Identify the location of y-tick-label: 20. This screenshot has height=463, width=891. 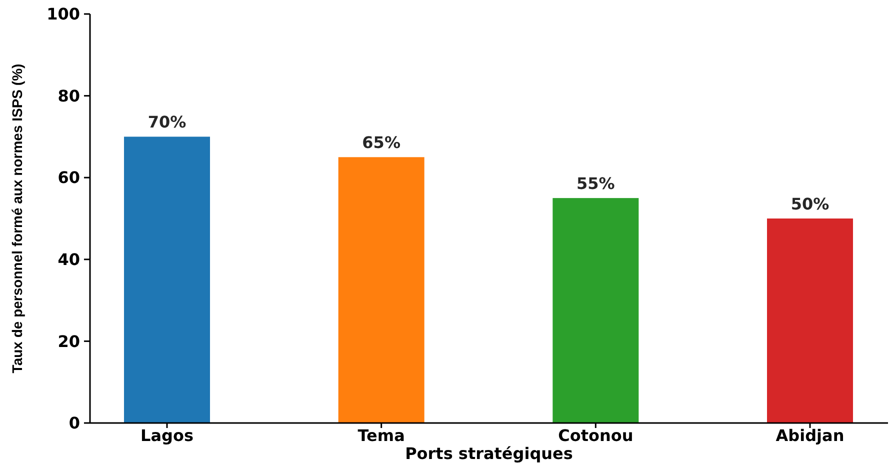
(69, 341).